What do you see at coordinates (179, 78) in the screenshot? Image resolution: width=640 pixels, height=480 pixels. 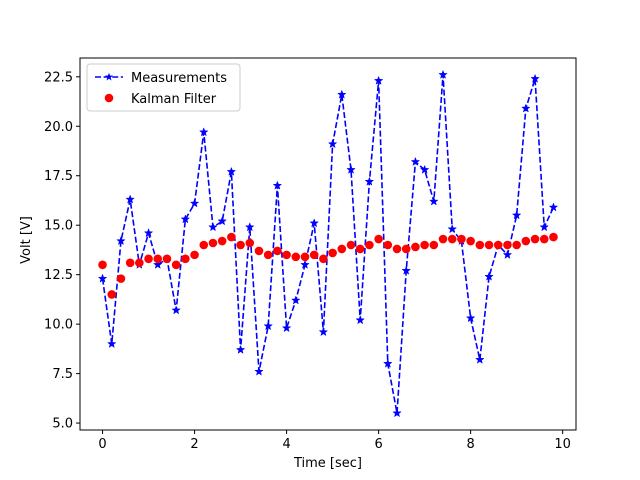 I see `legend-measurements-label: Measurements` at bounding box center [179, 78].